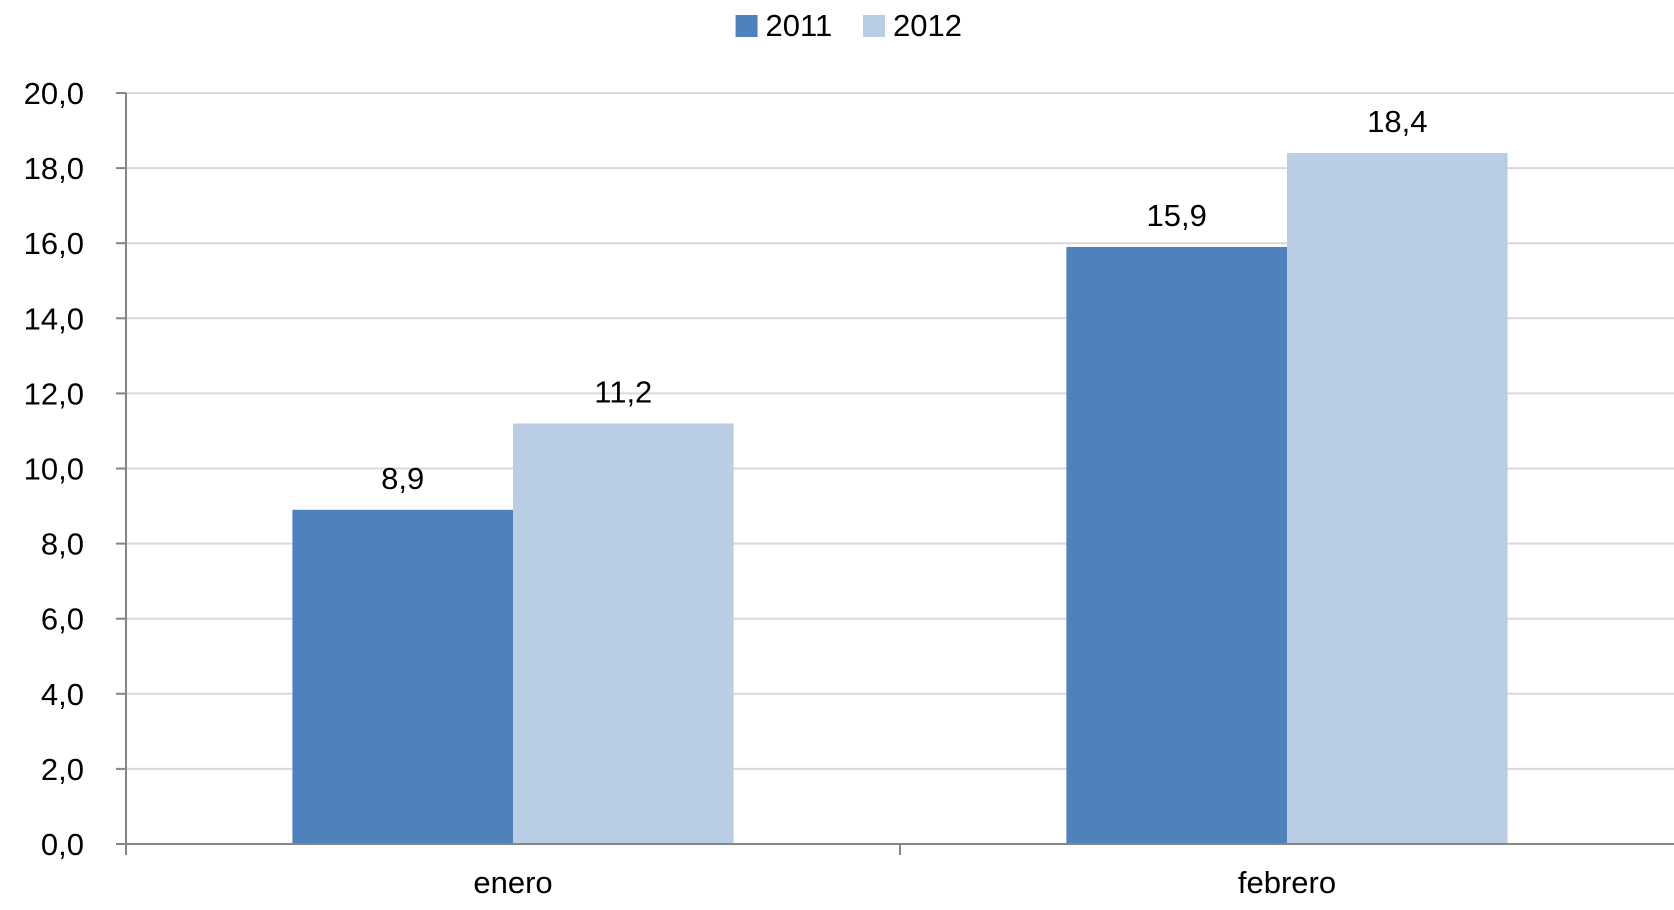 The image size is (1674, 910). Describe the element at coordinates (1176, 545) in the screenshot. I see `bar-2011-febrero` at that location.